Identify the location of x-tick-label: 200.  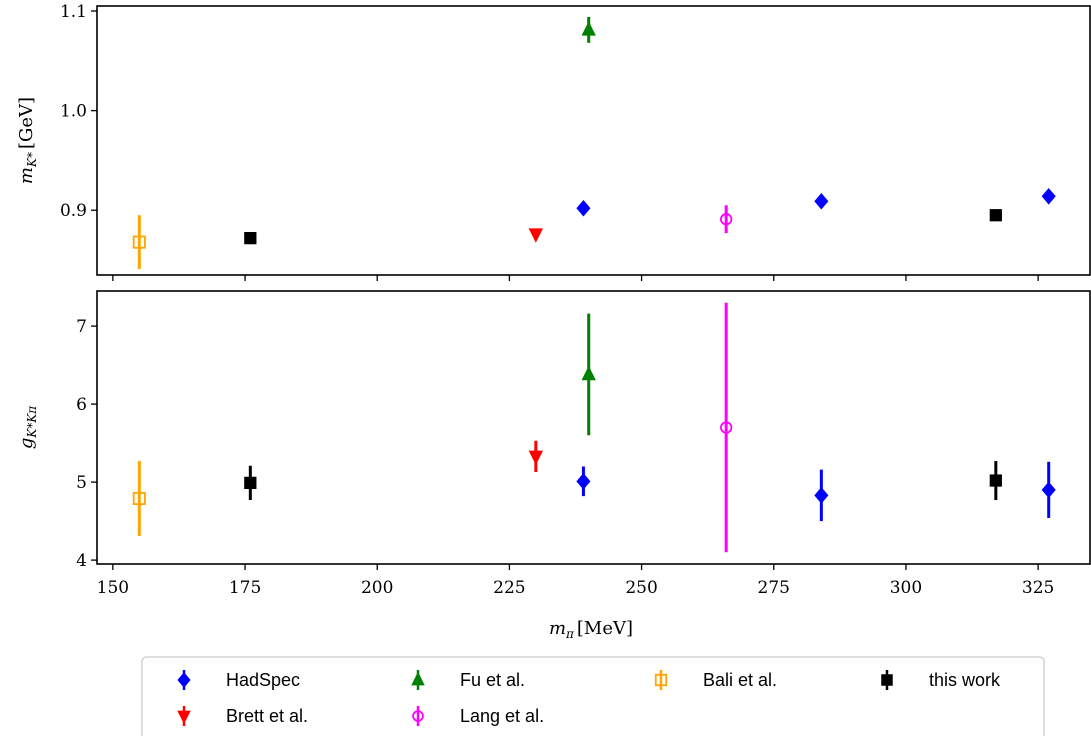
(377, 588).